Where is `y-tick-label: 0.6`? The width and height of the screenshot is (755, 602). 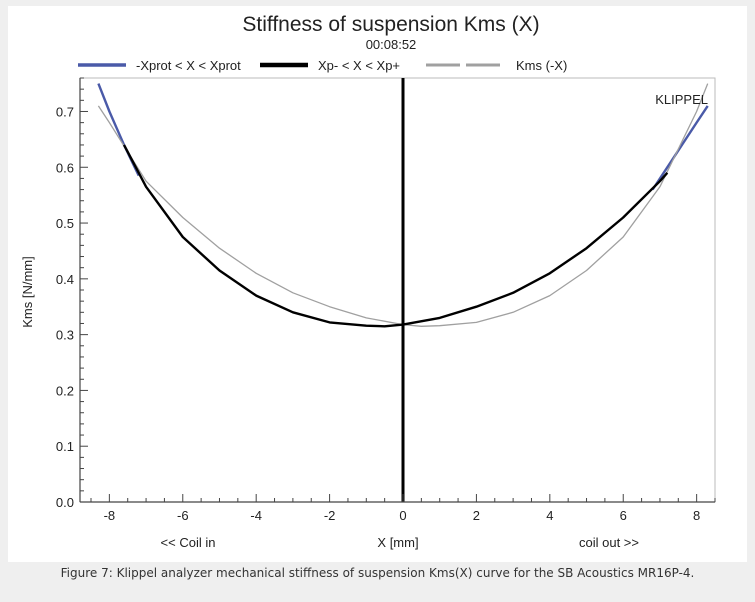 y-tick-label: 0.6 is located at coordinates (65, 167).